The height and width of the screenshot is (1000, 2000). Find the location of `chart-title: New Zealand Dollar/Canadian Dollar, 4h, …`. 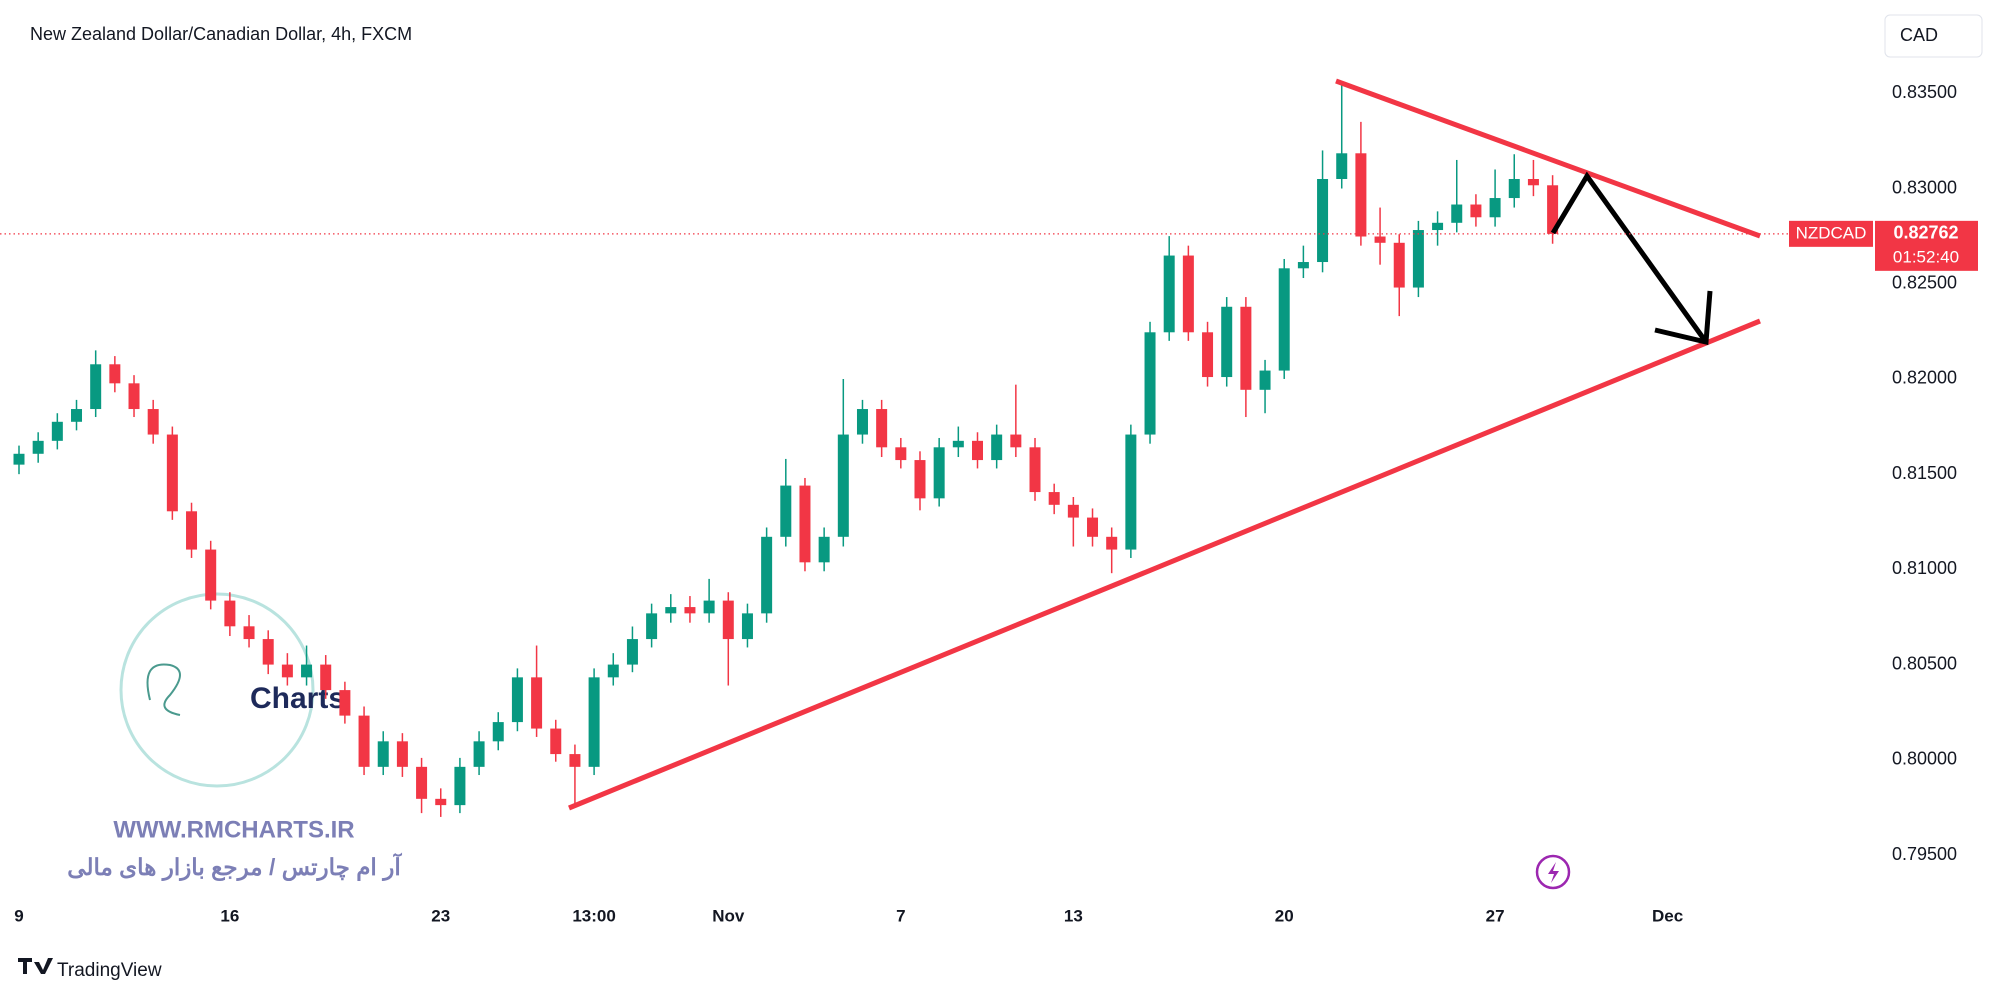

chart-title: New Zealand Dollar/Canadian Dollar, 4h, … is located at coordinates (221, 34).